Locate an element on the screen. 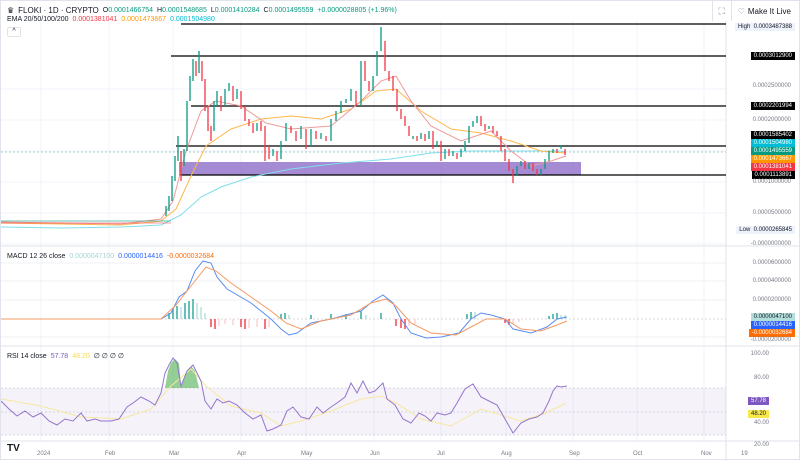 Image resolution: width=800 pixels, height=461 pixels. macd-tick: 0.0000200000 is located at coordinates (771, 300).